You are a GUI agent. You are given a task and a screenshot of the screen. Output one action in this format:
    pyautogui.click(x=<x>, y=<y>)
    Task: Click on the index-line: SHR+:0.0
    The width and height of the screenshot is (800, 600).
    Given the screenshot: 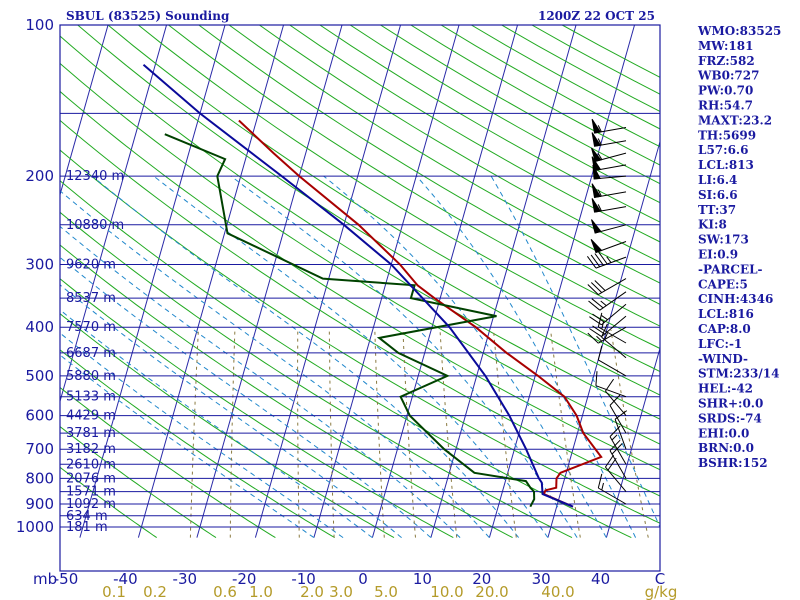 What is the action you would take?
    pyautogui.click(x=730, y=404)
    